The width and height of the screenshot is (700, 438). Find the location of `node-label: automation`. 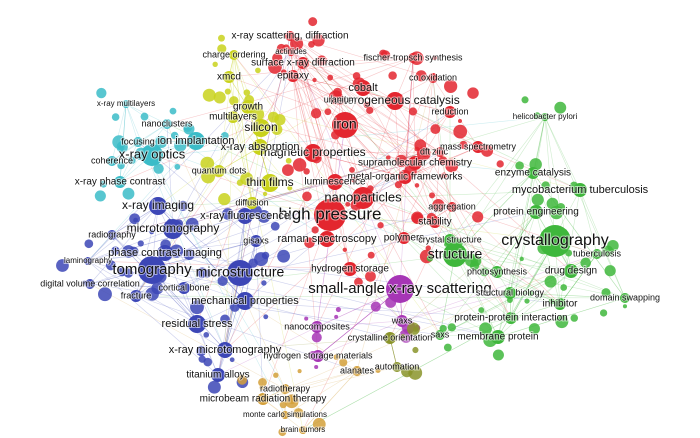

node-label: automation is located at coordinates (397, 366).